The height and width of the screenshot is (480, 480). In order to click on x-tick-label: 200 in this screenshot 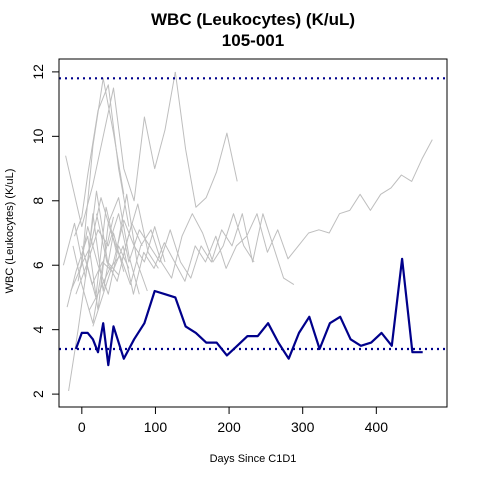, I will do `click(229, 427)`.